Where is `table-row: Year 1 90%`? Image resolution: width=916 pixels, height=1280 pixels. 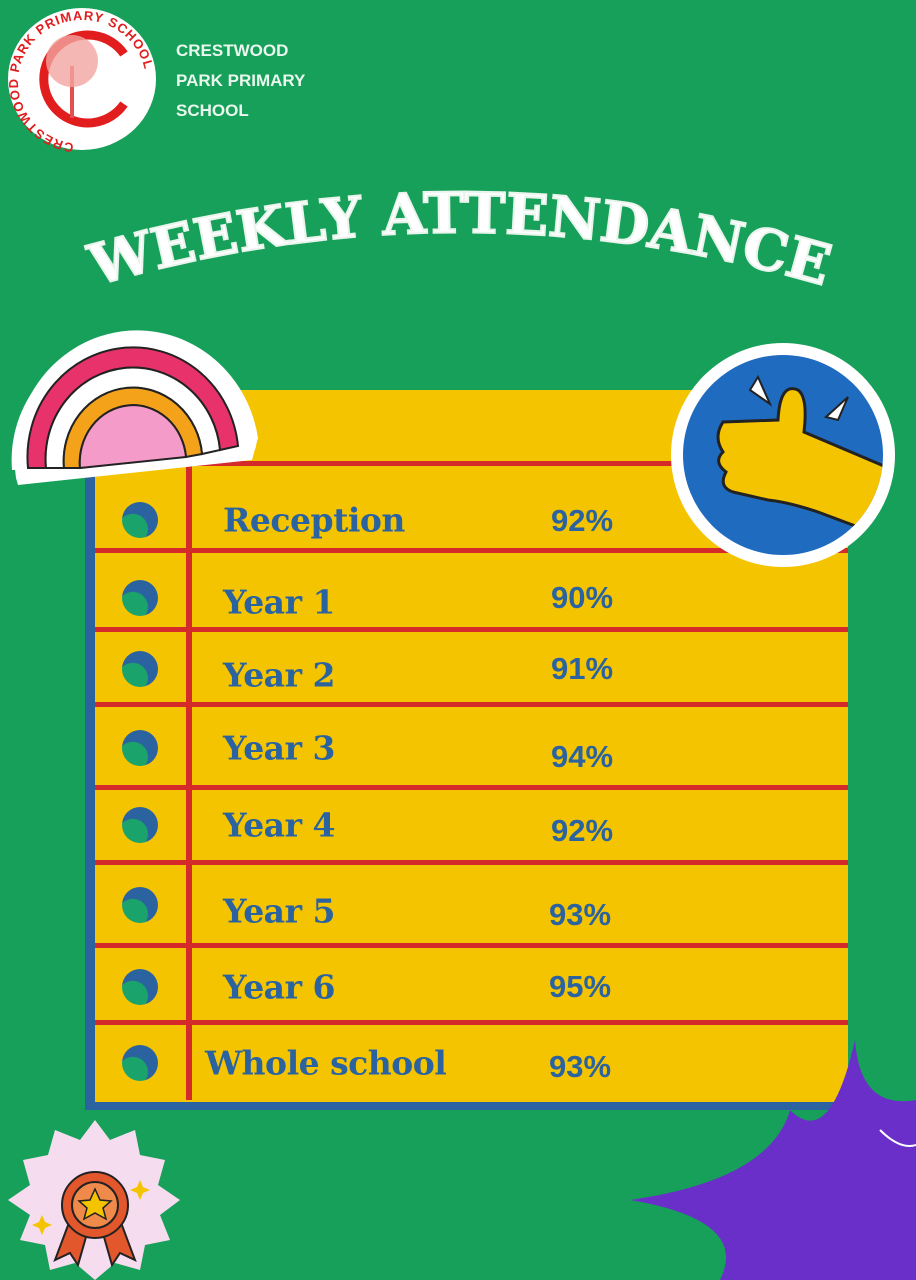
table-row: Year 1 90% is located at coordinates (471, 598).